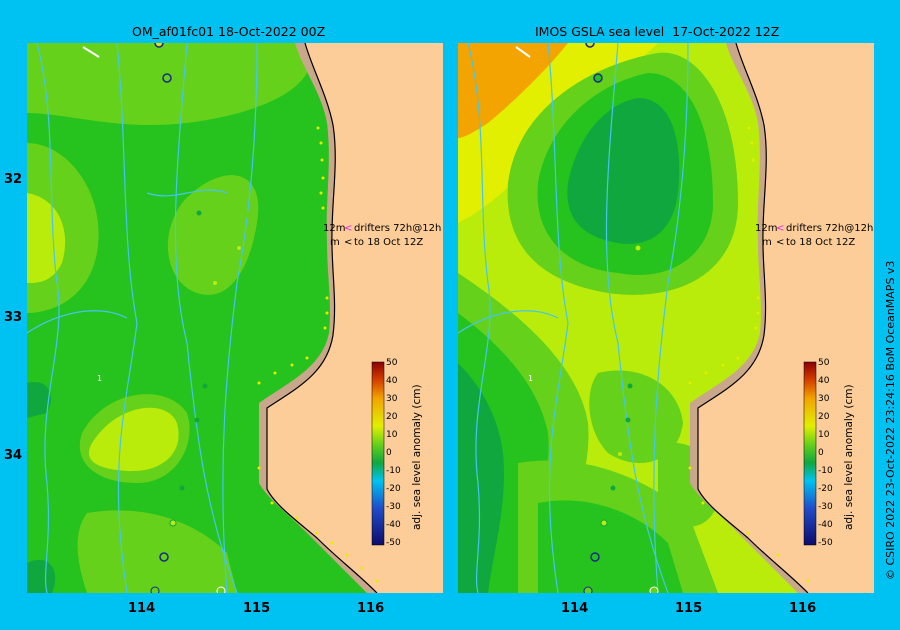 The width and height of the screenshot is (900, 630). Describe the element at coordinates (397, 228) in the screenshot. I see `legend-drifters: drifters 72h@12h` at that location.